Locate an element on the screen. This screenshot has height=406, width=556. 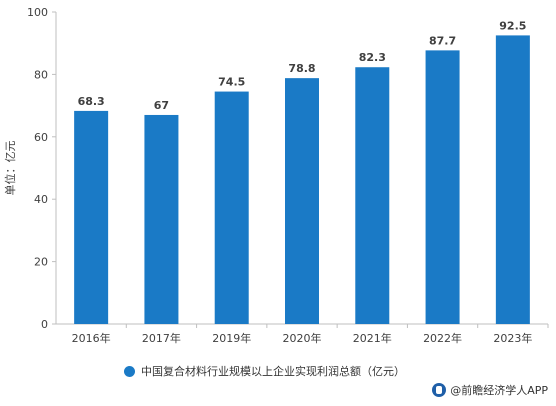
x-tick-label: 2017年 is located at coordinates (161, 338).